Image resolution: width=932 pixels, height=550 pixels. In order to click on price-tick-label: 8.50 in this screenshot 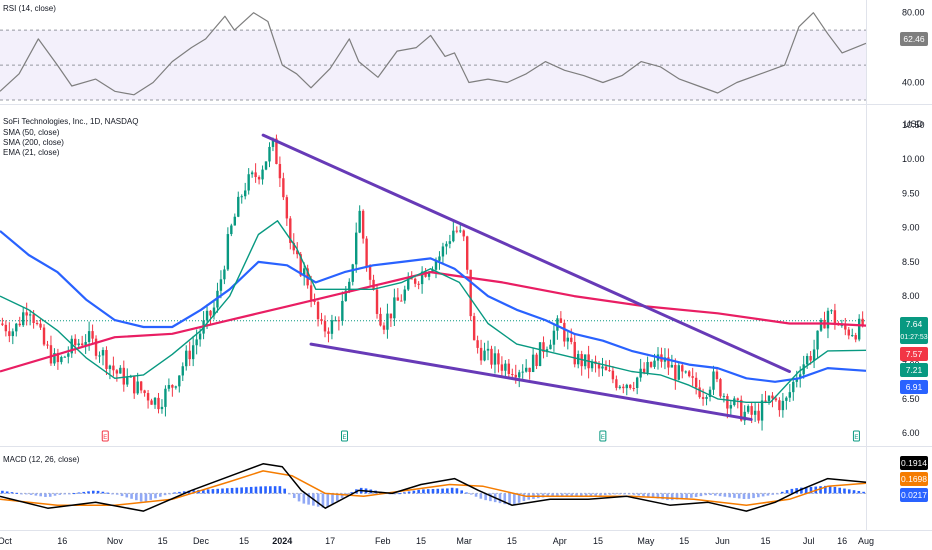, I will do `click(911, 262)`.